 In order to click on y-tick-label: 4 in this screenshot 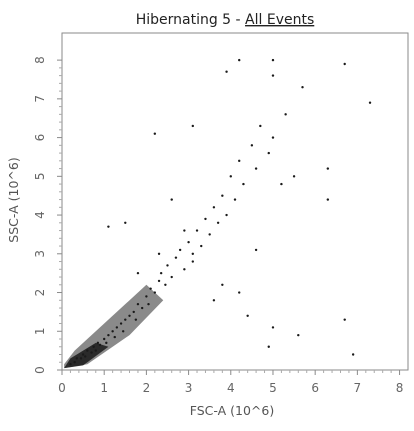, I will do `click(40, 215)`.